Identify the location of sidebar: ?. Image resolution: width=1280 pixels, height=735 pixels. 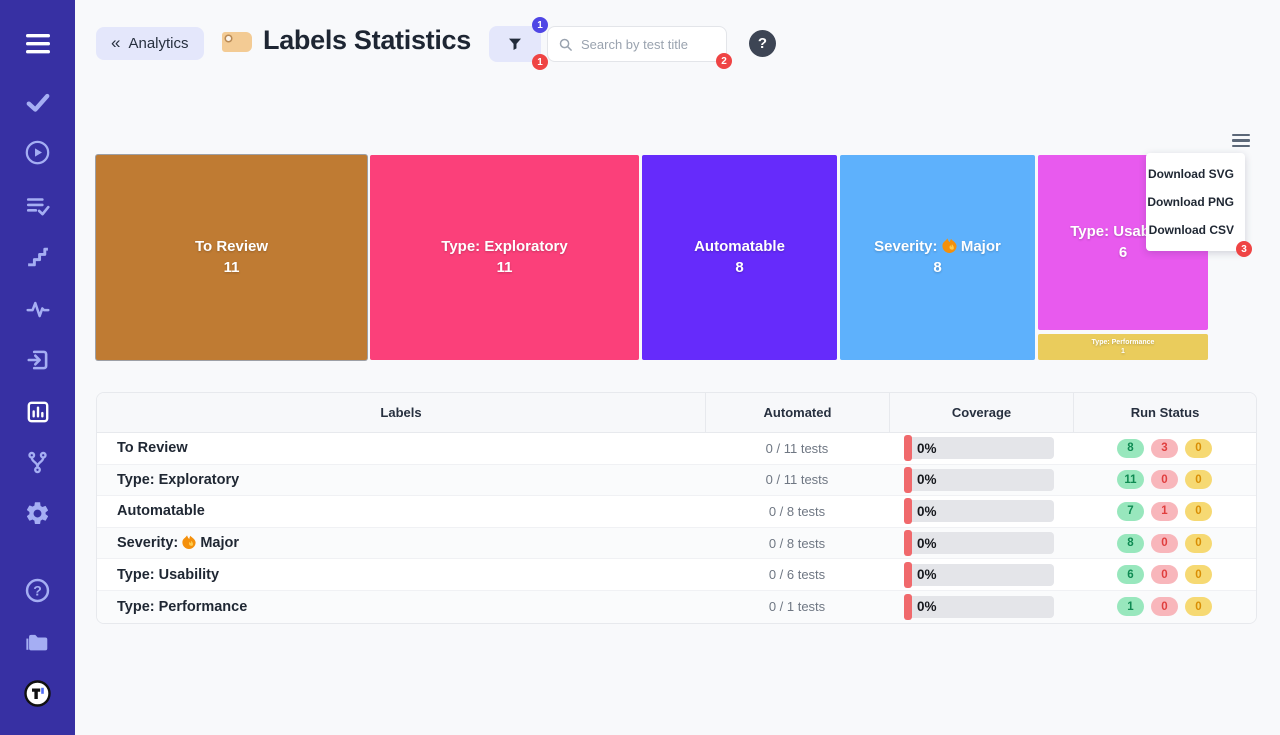
(37, 367).